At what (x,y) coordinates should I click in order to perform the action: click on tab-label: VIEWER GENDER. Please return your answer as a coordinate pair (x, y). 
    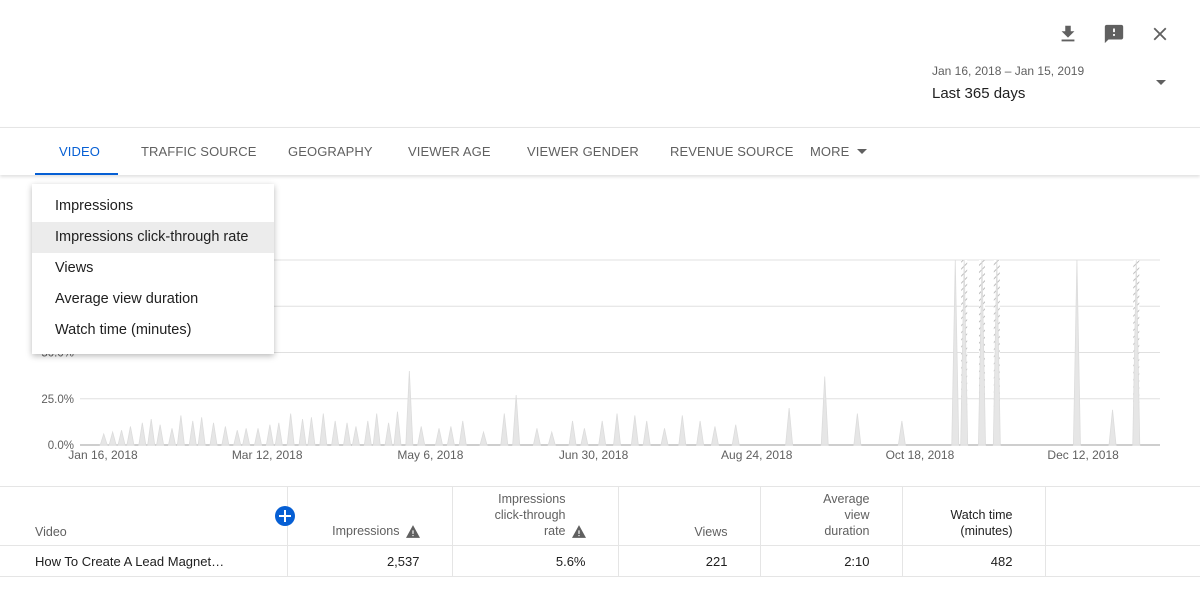
    Looking at the image, I should click on (583, 151).